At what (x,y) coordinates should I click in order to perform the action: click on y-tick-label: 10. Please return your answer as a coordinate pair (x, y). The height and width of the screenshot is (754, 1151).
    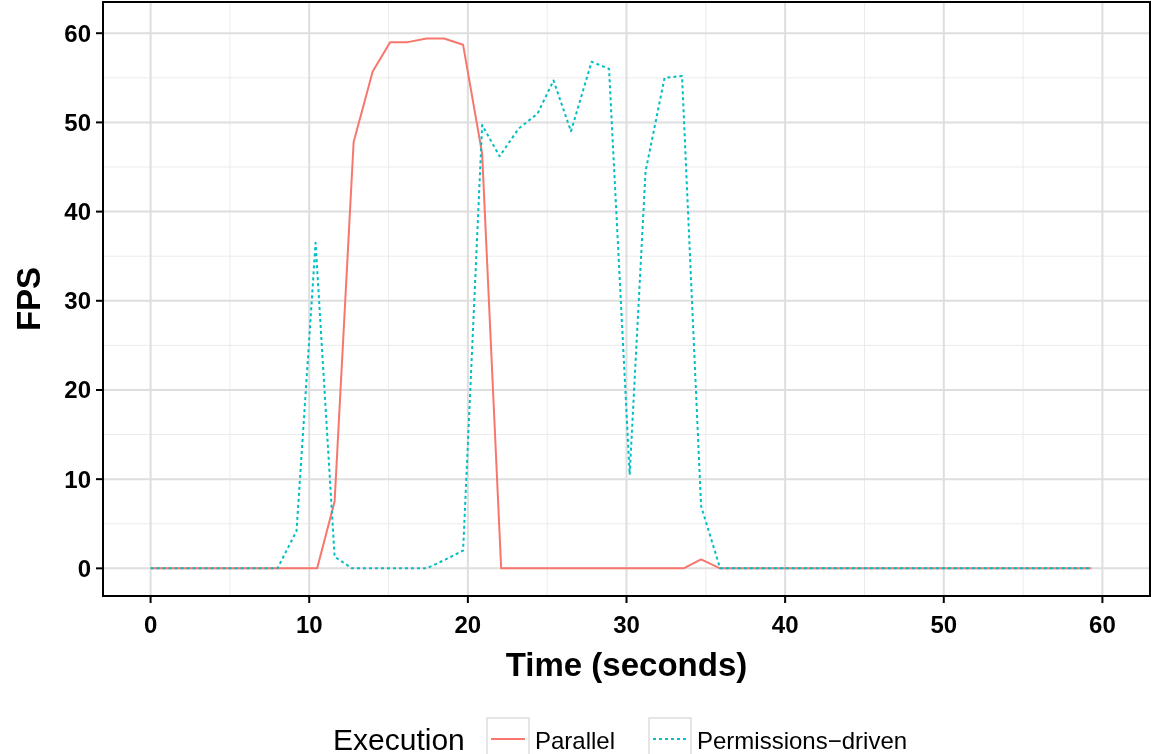
    Looking at the image, I should click on (77, 479).